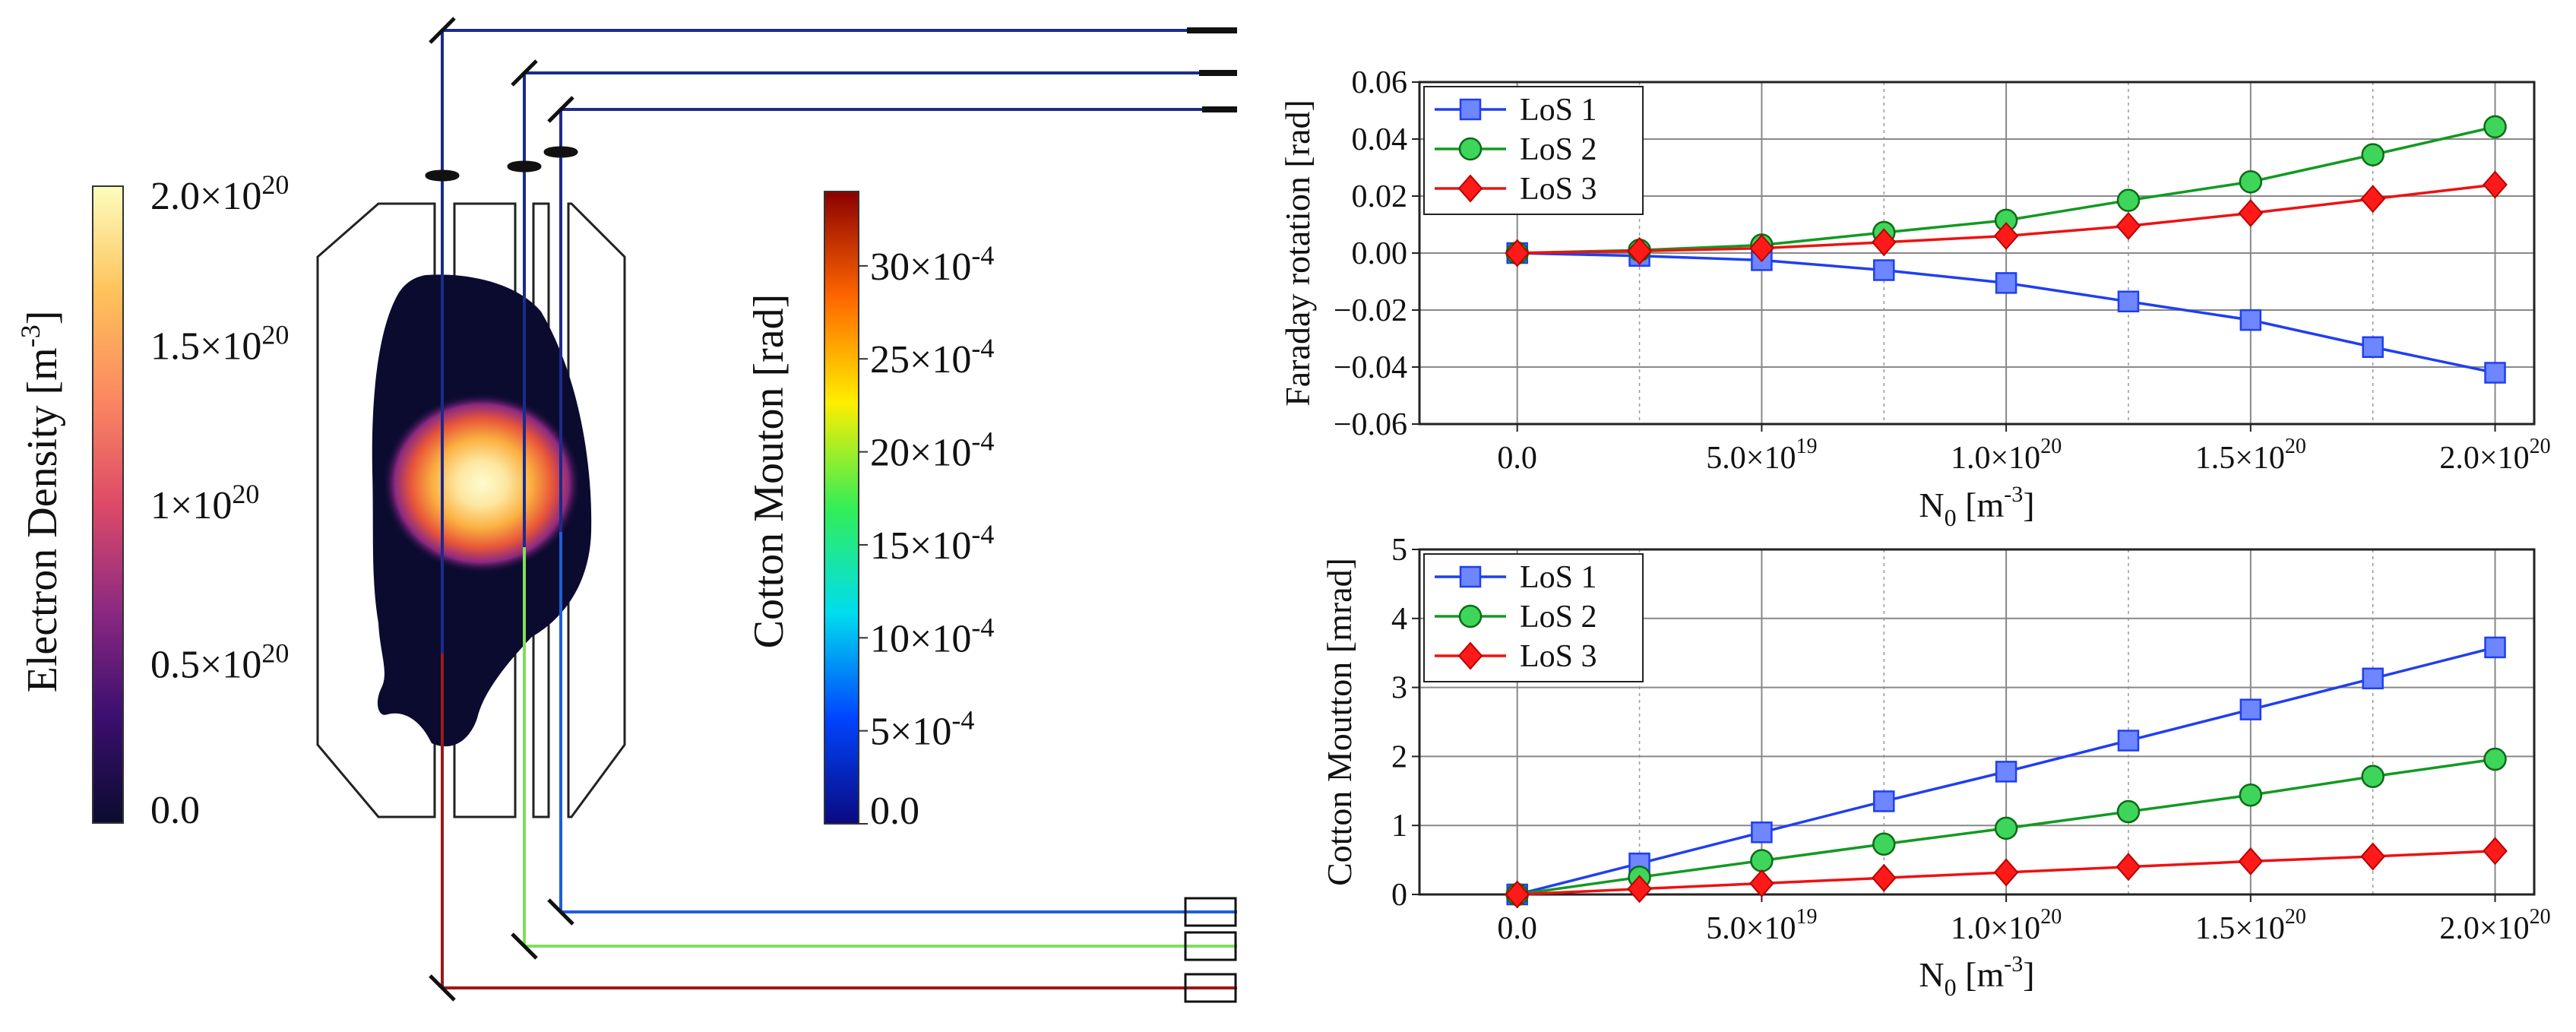  Describe the element at coordinates (1977, 722) in the screenshot. I see `plot-frame` at that location.